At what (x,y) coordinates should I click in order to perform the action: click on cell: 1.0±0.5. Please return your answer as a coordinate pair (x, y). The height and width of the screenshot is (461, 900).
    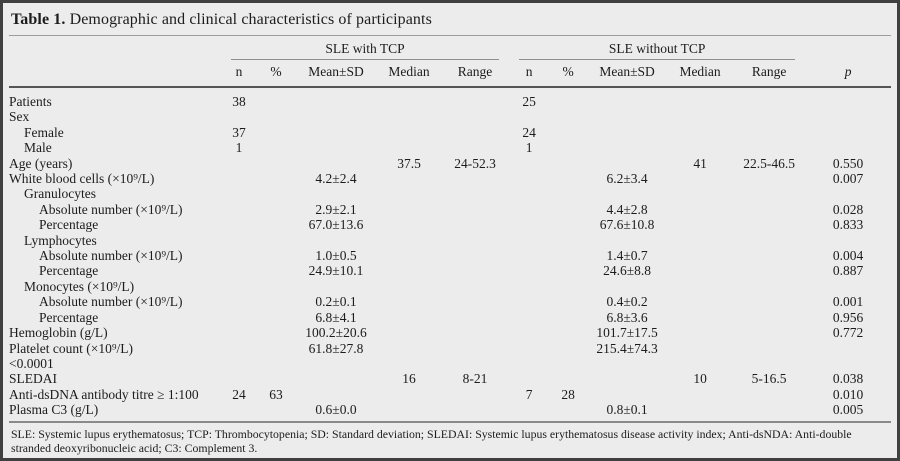
    Looking at the image, I should click on (336, 256).